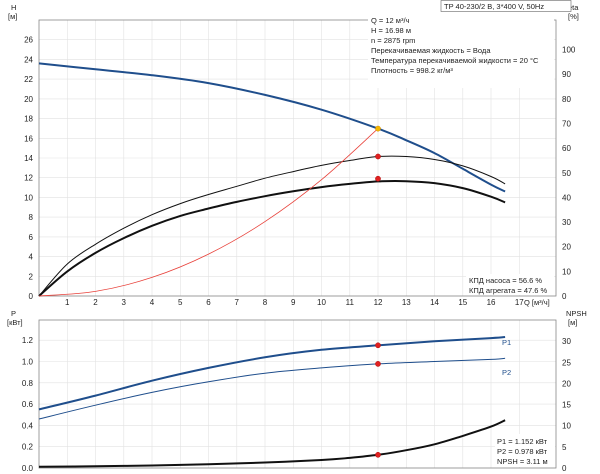 Image resolution: width=600 pixels, height=474 pixels. What do you see at coordinates (506, 342) in the screenshot?
I see `p1-legend: P1` at bounding box center [506, 342].